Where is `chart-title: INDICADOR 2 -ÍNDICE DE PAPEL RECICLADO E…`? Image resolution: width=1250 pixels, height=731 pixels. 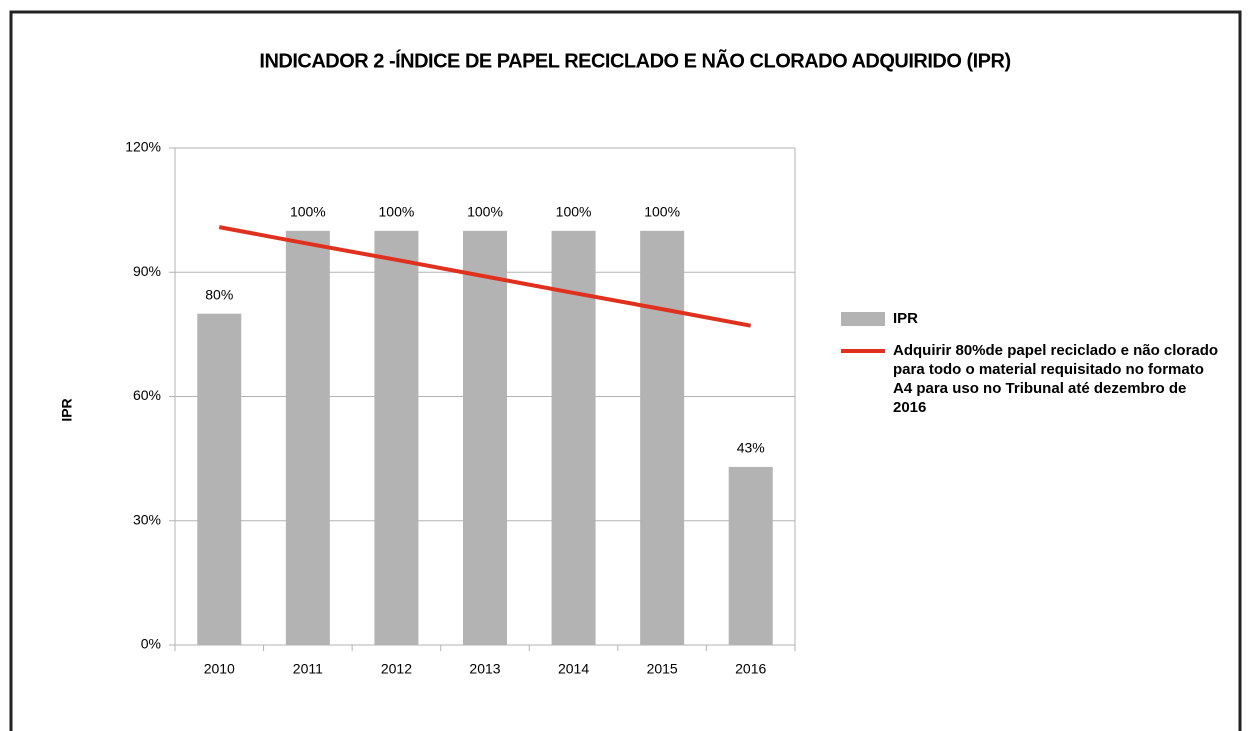
chart-title: INDICADOR 2 -ÍNDICE DE PAPEL RECICLADO E… is located at coordinates (634, 60).